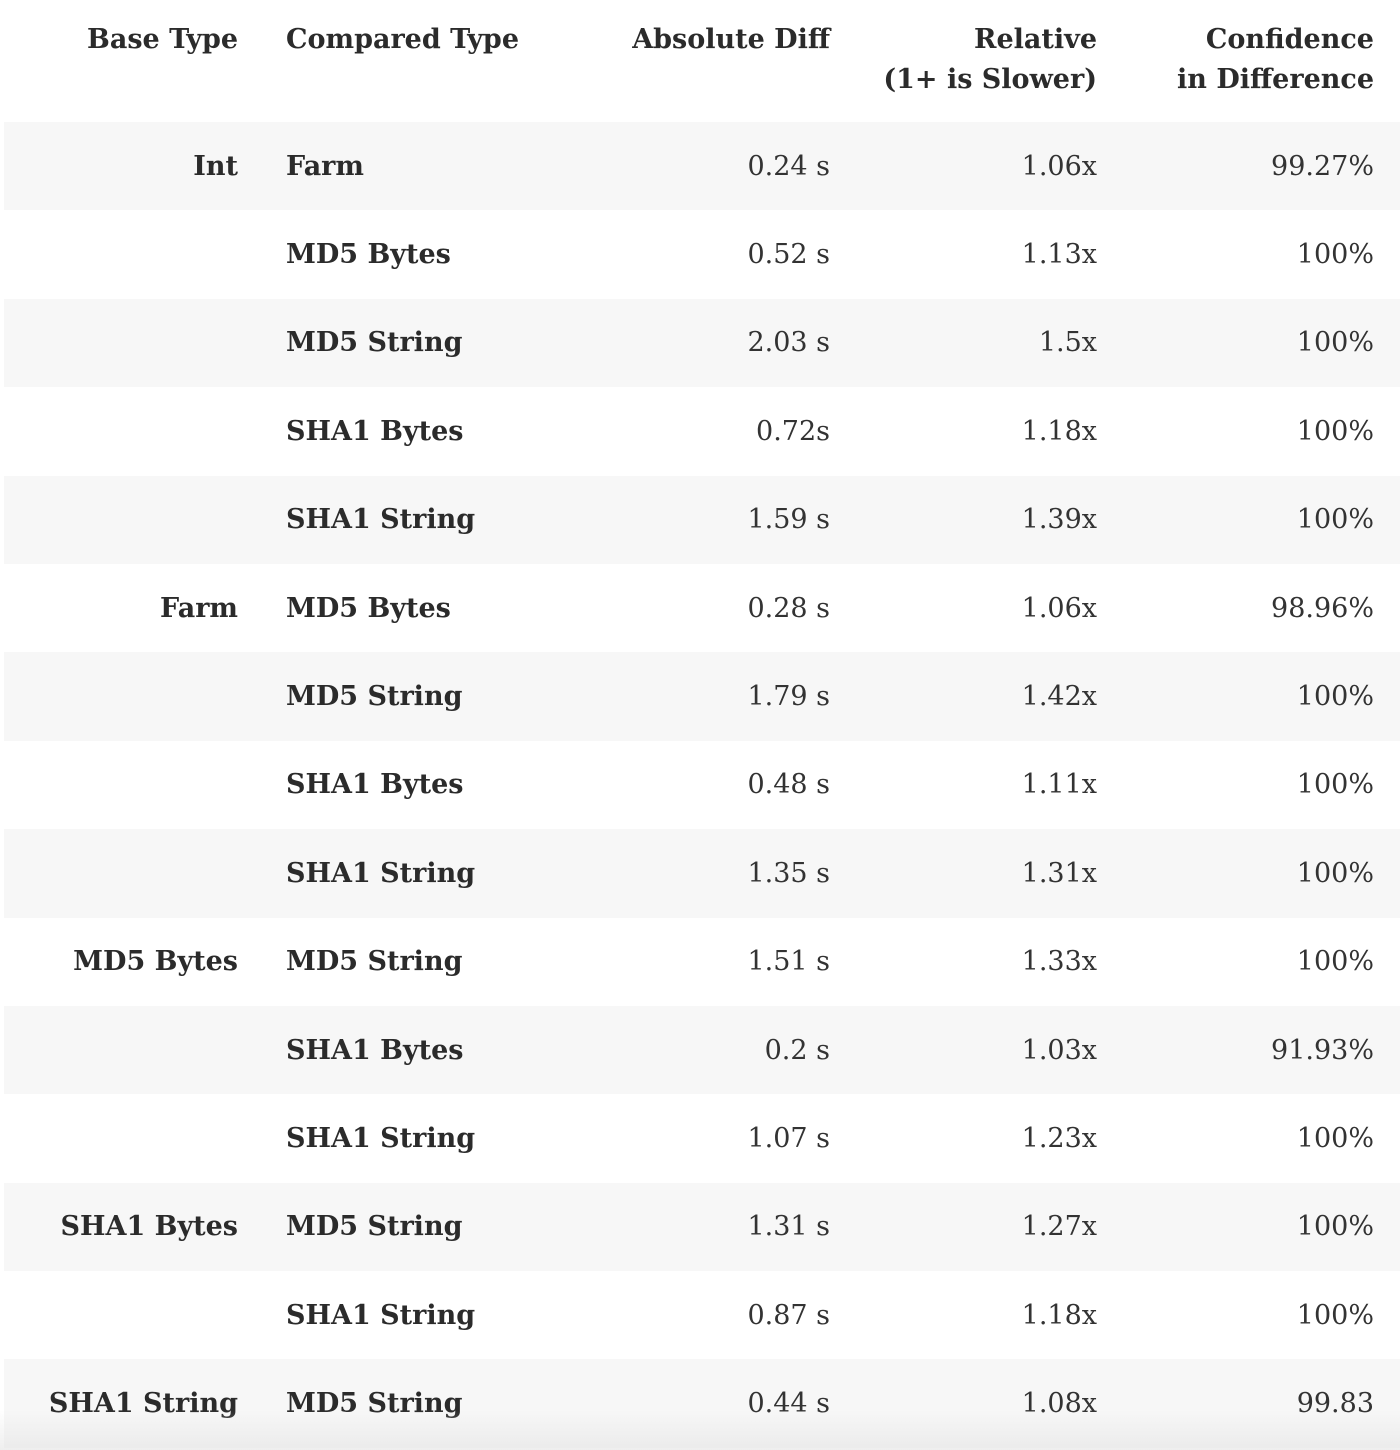 The height and width of the screenshot is (1450, 1400). What do you see at coordinates (155, 962) in the screenshot?
I see `base-type-cell: MD5 Bytes` at bounding box center [155, 962].